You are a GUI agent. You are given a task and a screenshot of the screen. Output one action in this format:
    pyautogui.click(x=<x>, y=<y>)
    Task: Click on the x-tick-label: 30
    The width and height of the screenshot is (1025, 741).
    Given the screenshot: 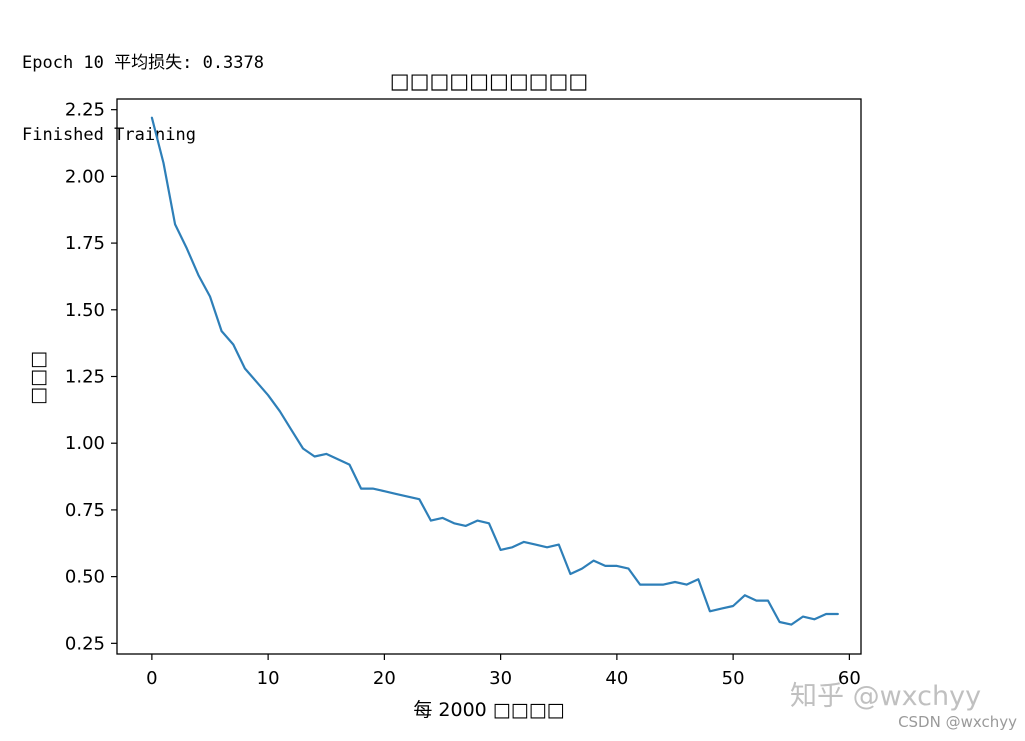 What is the action you would take?
    pyautogui.click(x=500, y=678)
    